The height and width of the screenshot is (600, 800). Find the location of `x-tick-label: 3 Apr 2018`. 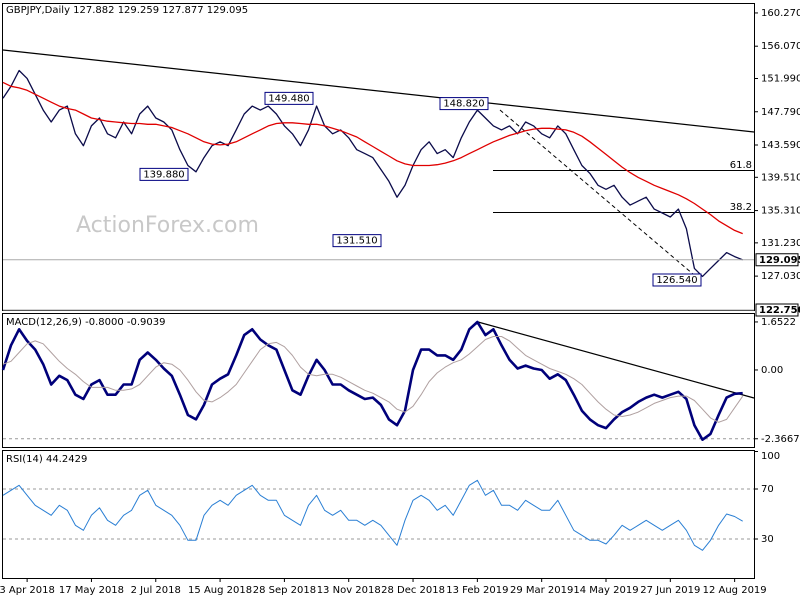

x-tick-label: 3 Apr 2018 is located at coordinates (27, 590).